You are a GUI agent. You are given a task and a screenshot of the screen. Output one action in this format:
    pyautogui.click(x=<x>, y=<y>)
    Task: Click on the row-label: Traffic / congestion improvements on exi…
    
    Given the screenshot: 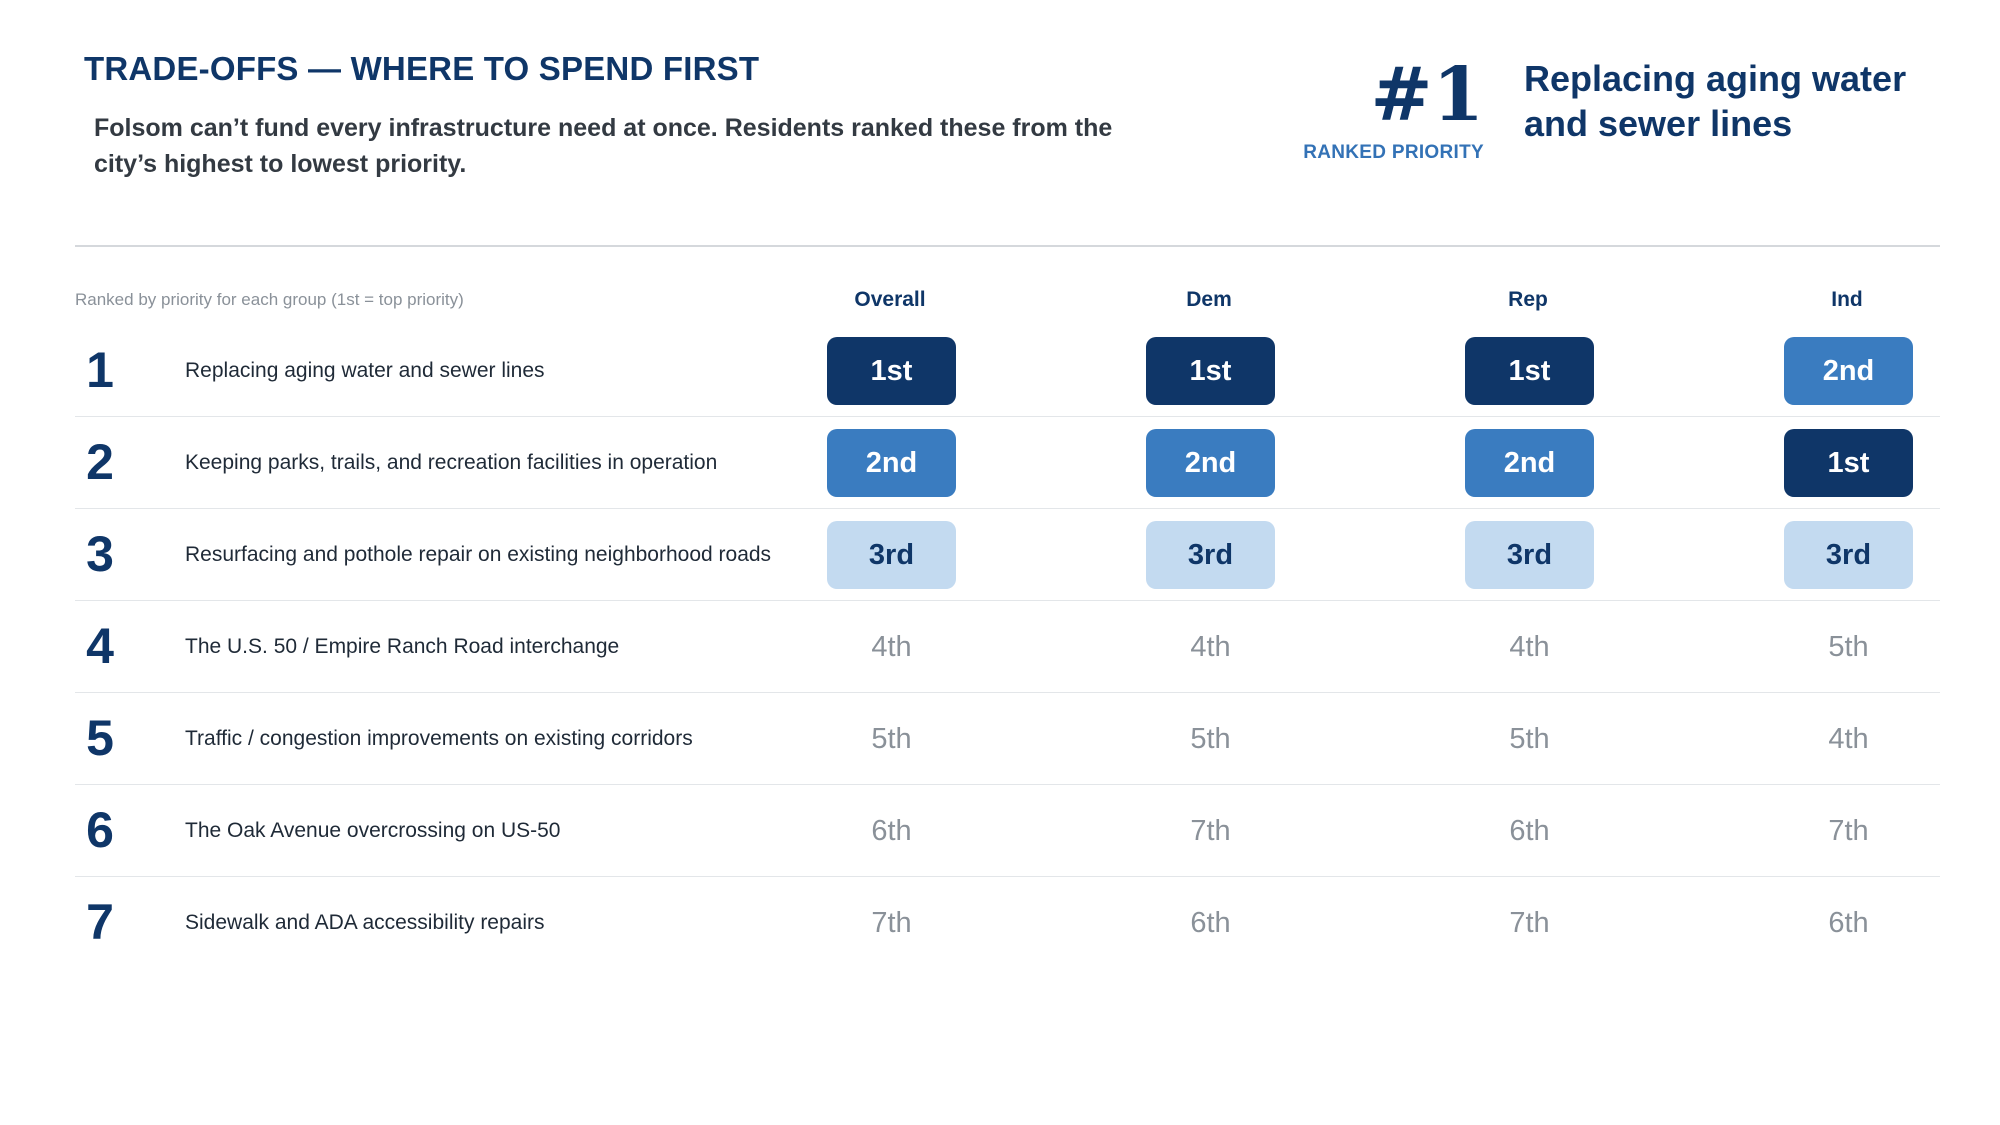 What is the action you would take?
    pyautogui.click(x=439, y=738)
    